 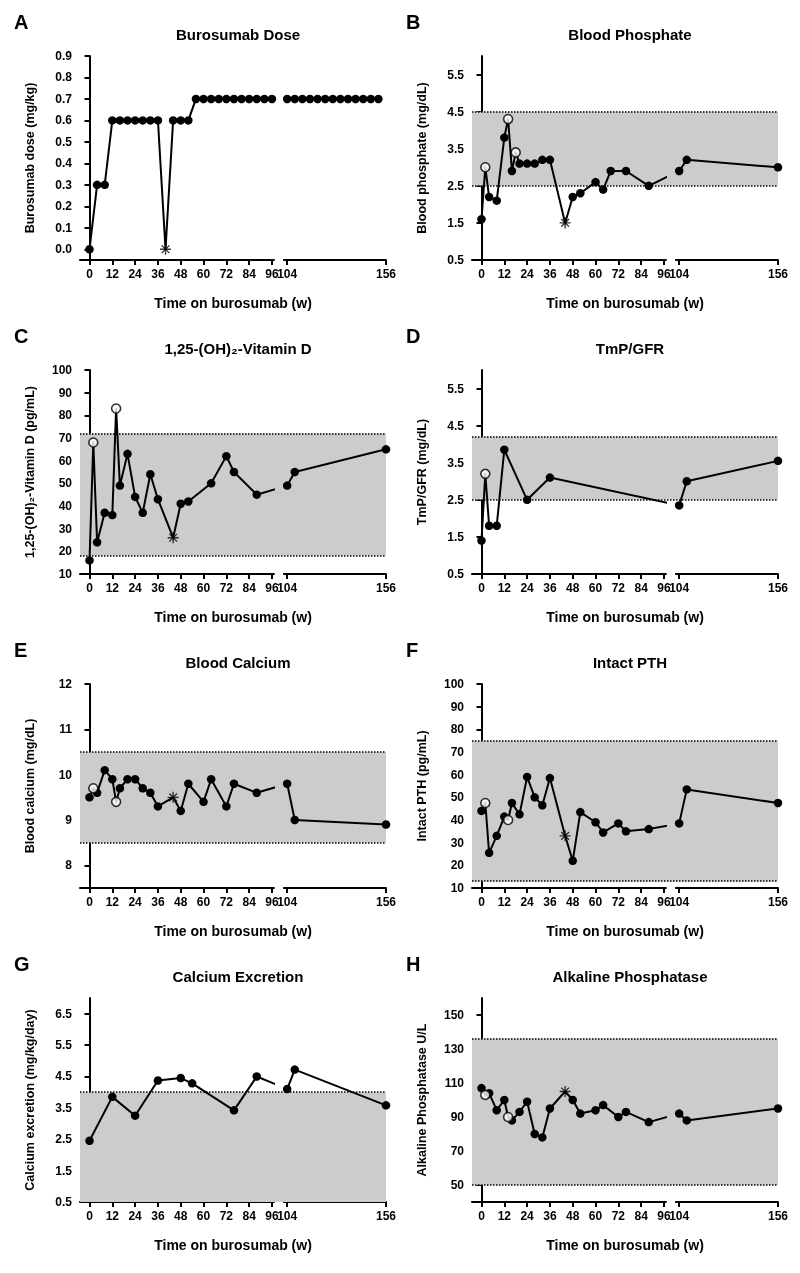 I want to click on y-tick-label: 0.6, so click(x=64, y=120).